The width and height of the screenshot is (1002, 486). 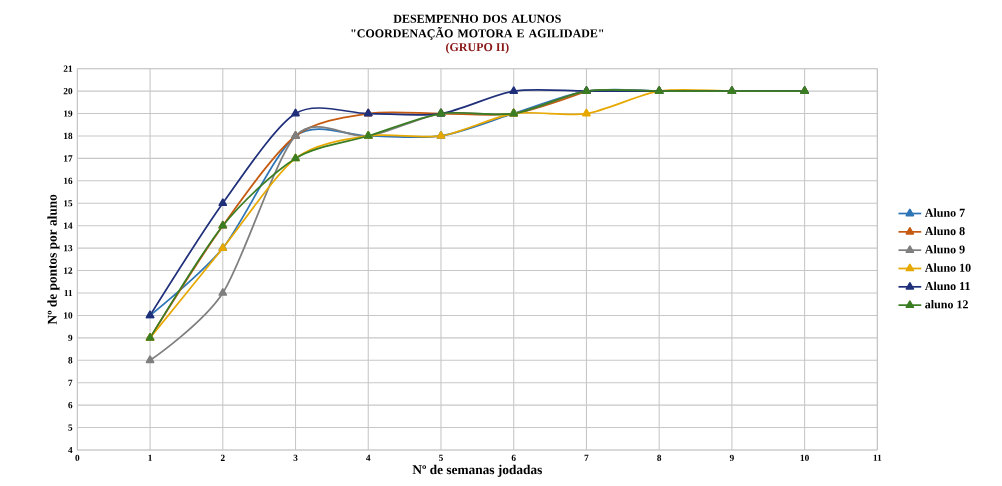 What do you see at coordinates (947, 286) in the screenshot?
I see `legend-label: Aluno 11` at bounding box center [947, 286].